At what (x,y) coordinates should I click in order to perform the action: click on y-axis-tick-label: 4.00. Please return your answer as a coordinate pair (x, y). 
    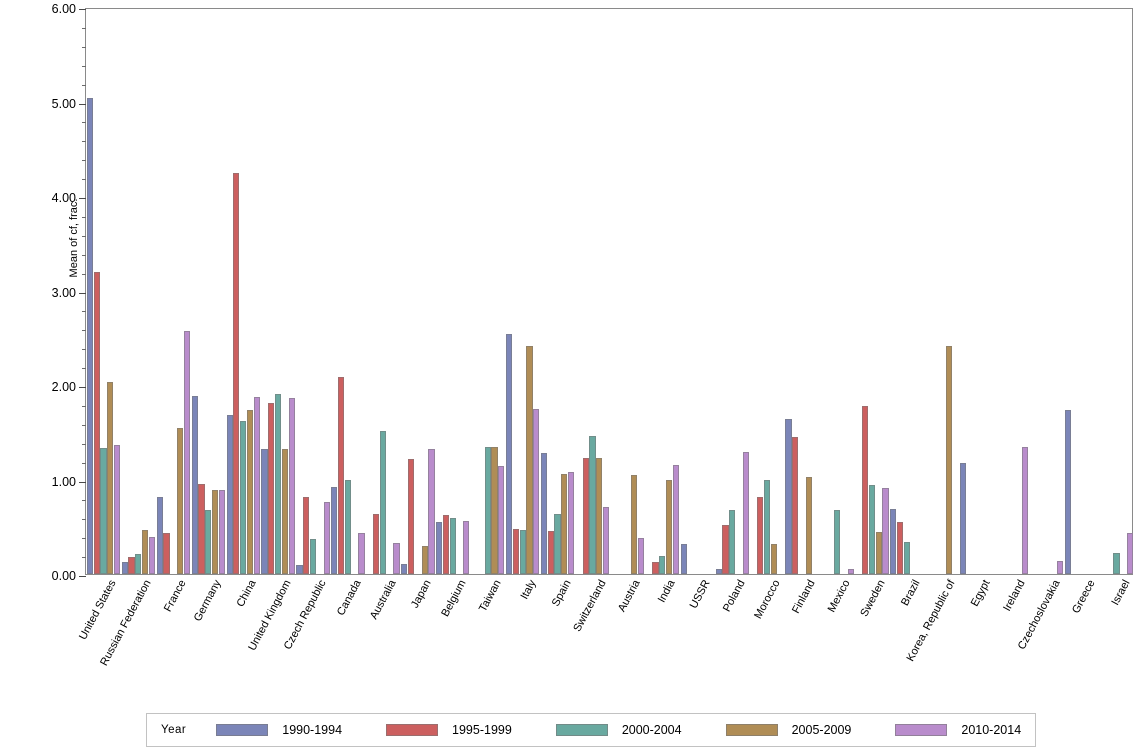
    Looking at the image, I should click on (63, 198).